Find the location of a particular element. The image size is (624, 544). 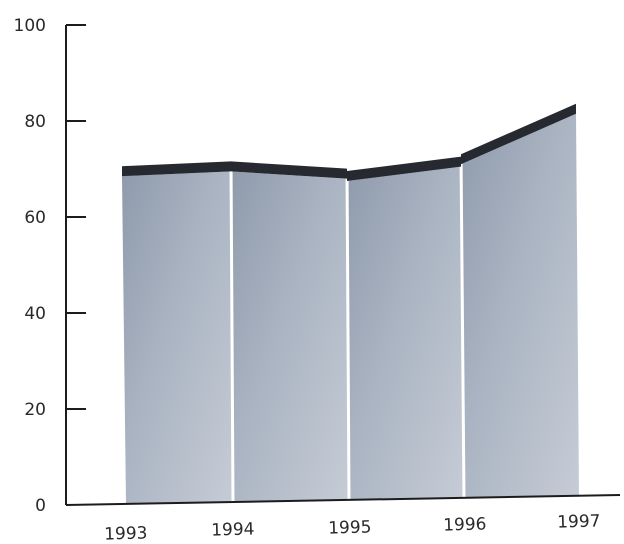

y-tick-label-100: 100 is located at coordinates (30, 26).